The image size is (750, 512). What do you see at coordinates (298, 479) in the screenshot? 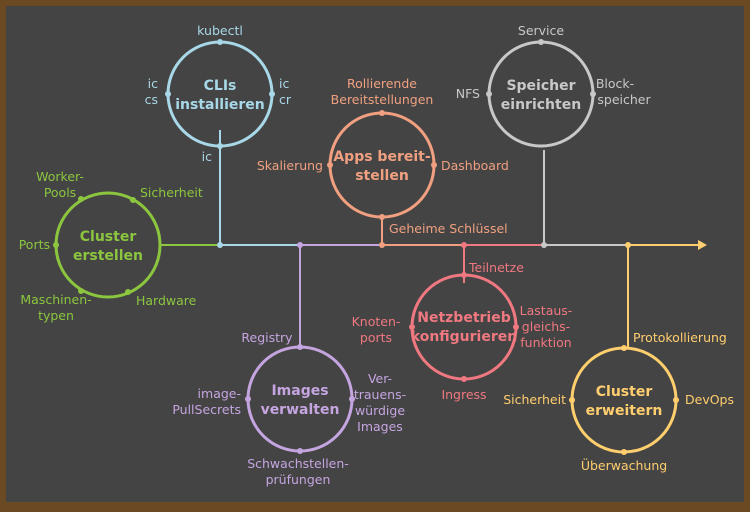
I see `label-schwachstellen-2: prüfungen` at bounding box center [298, 479].